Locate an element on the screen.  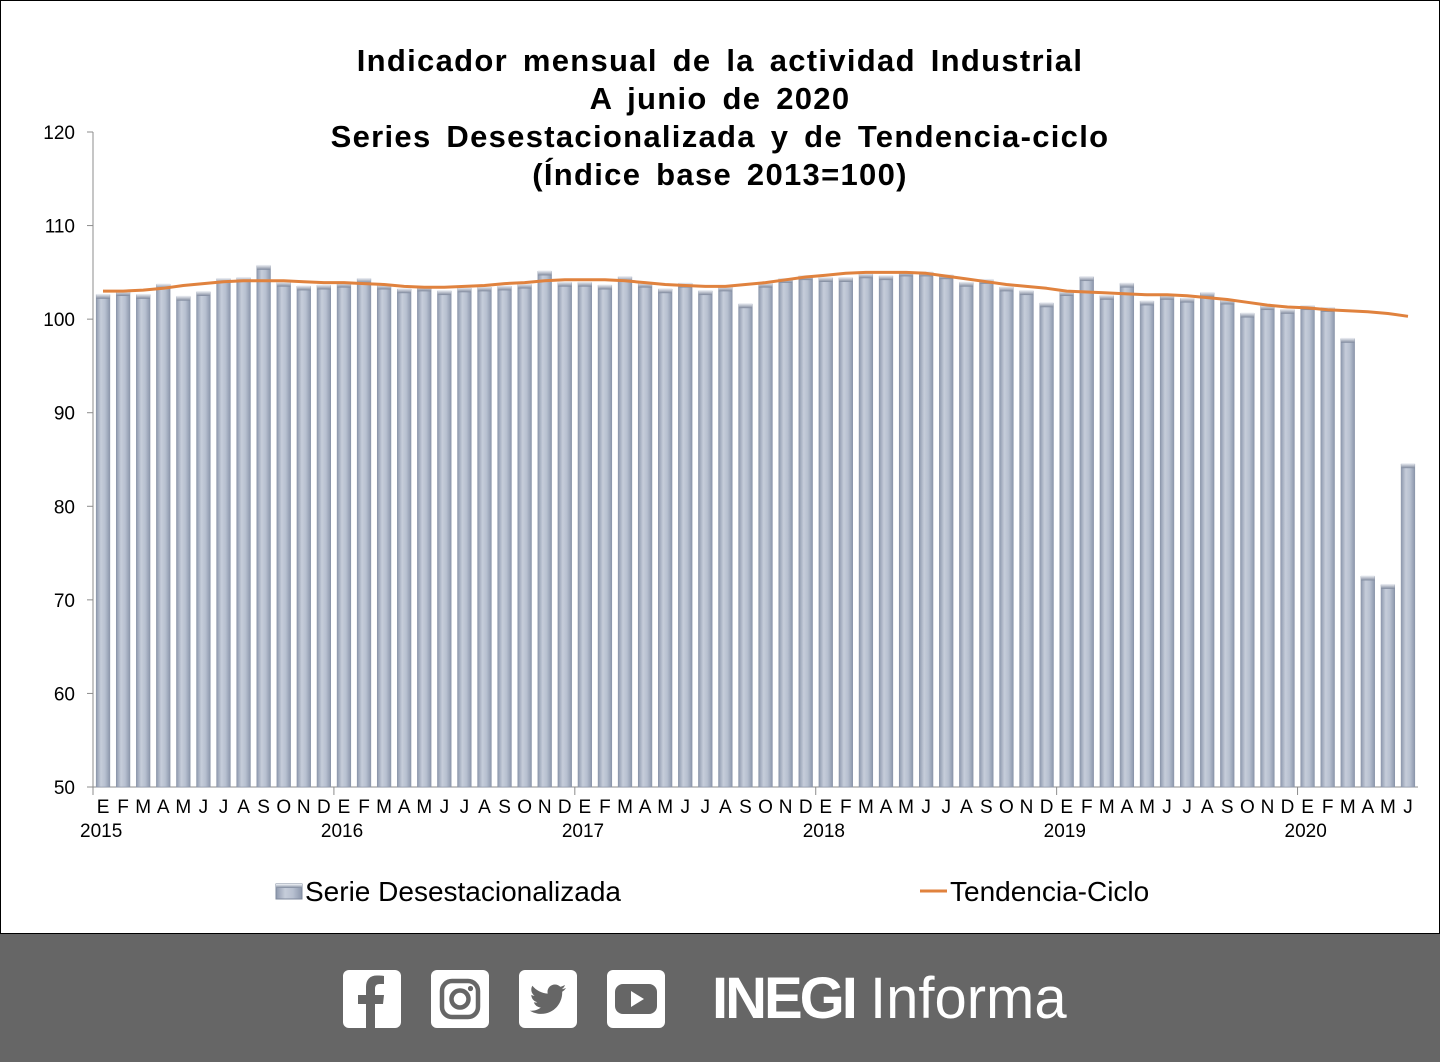
y-tick-label: 90 is located at coordinates (64, 414).